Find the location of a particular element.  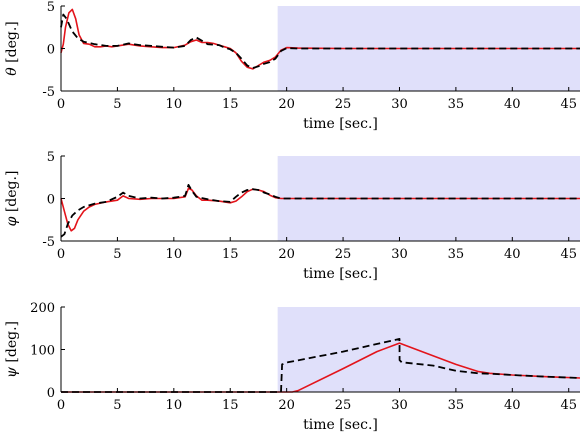

y-axis-label: φ [deg.] is located at coordinates (12, 199).